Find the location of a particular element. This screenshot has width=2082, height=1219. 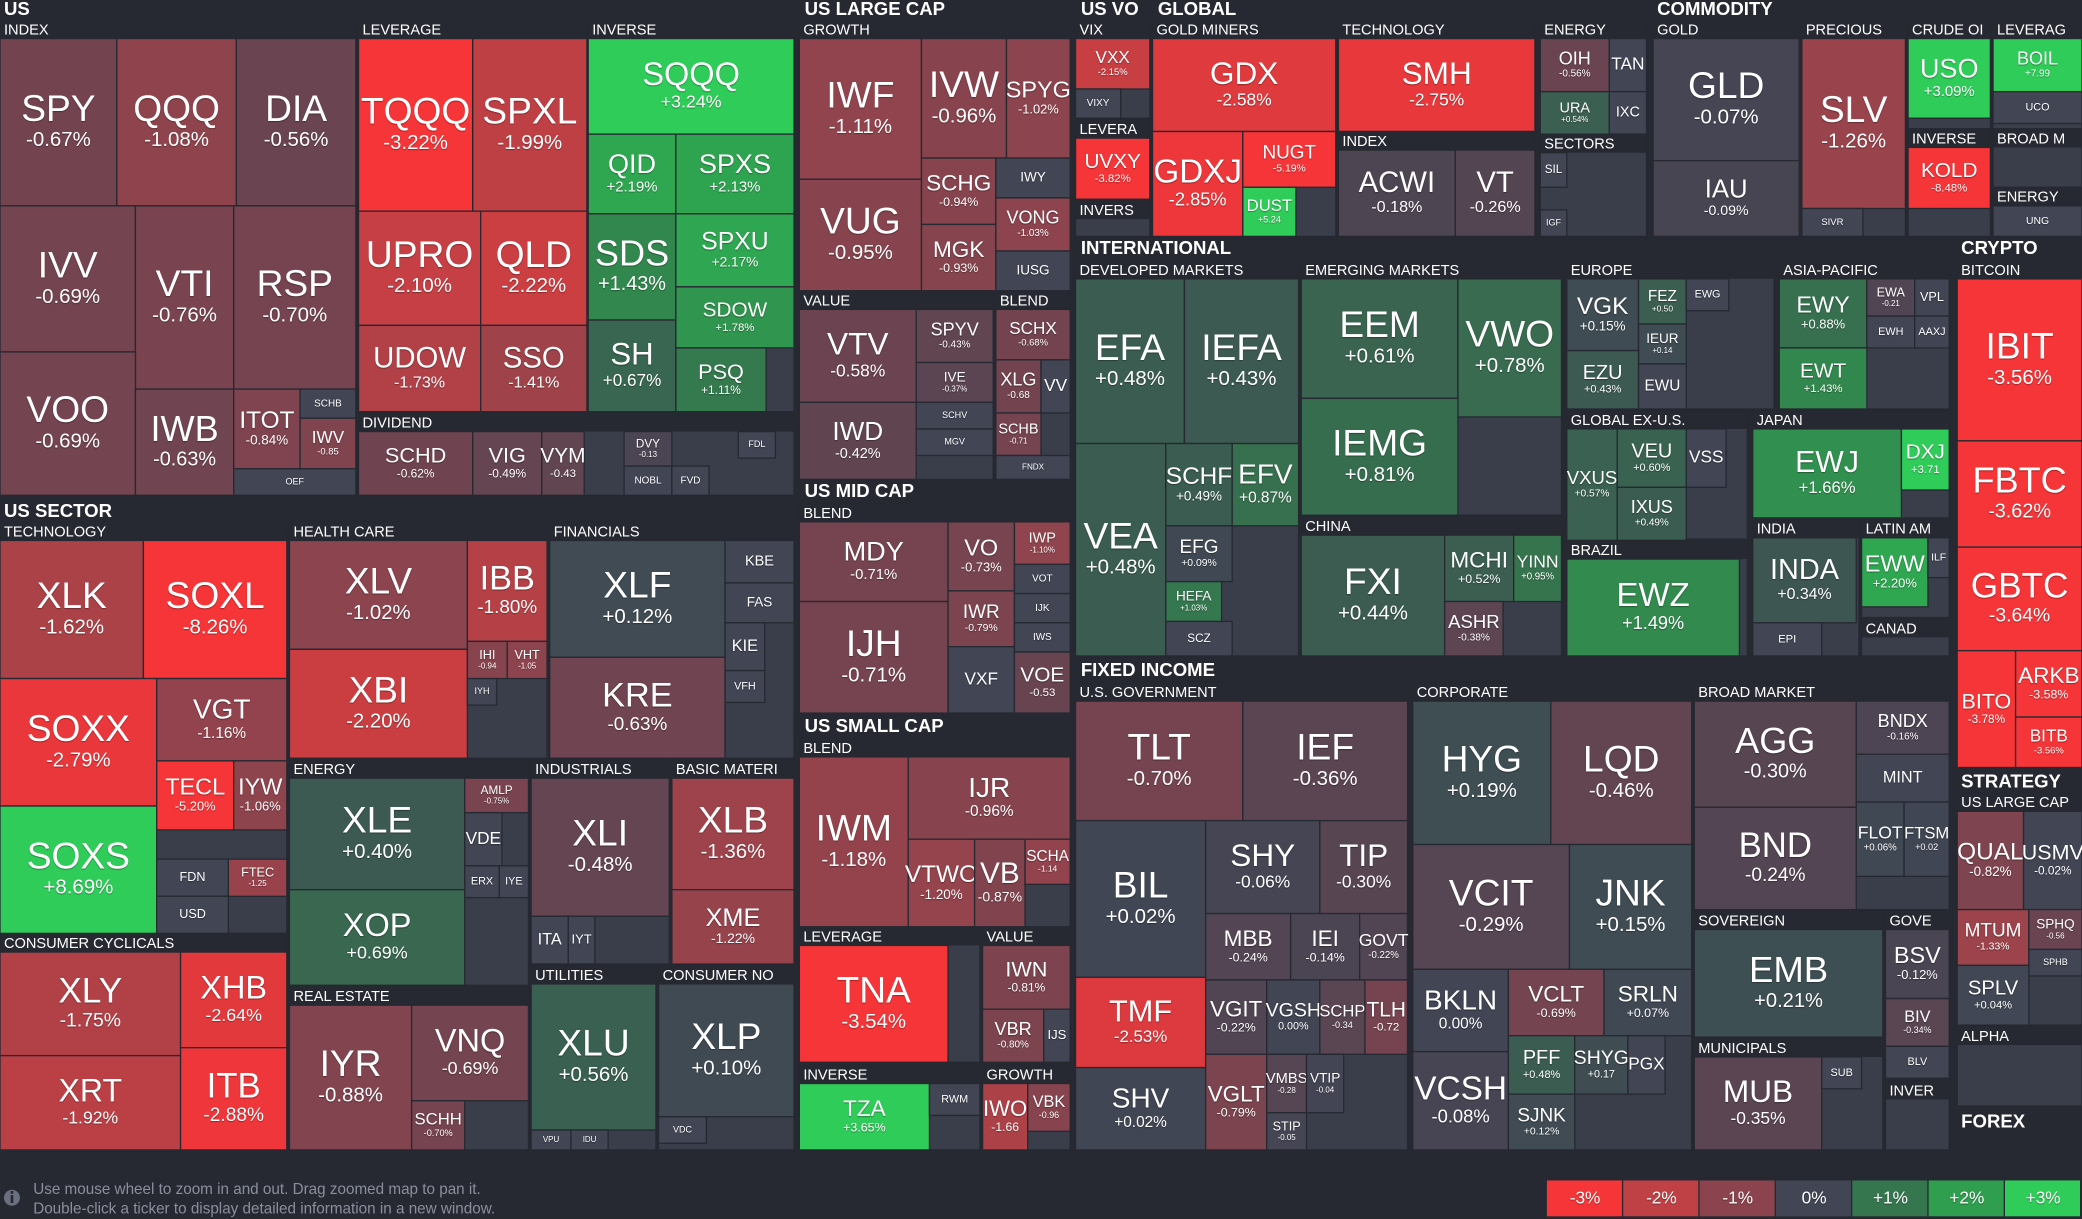

ticker-change: -1.75% is located at coordinates (90, 1021).